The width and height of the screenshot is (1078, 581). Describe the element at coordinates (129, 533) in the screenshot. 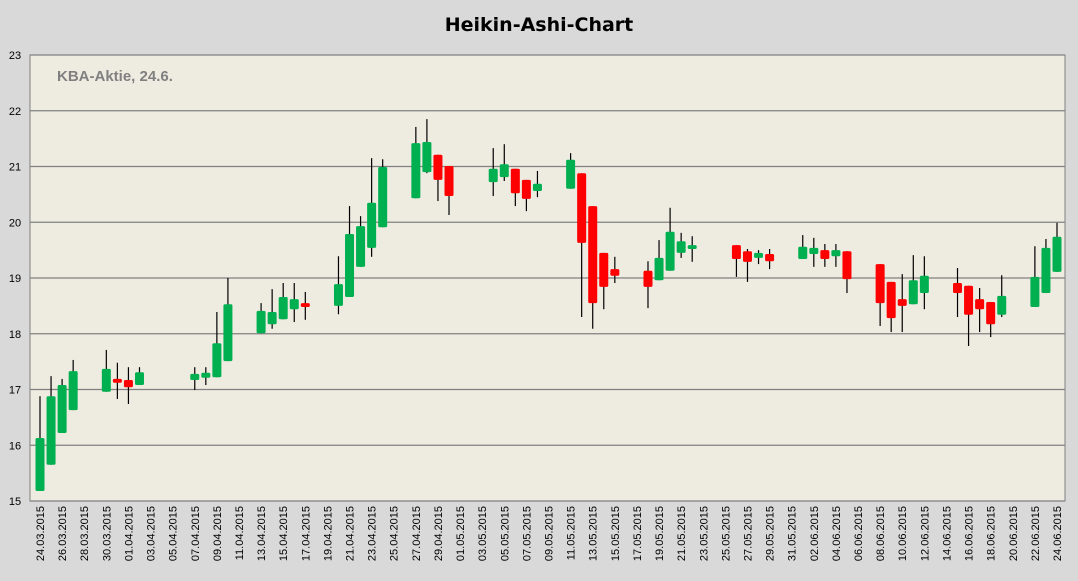

I see `x-tick-label: 01.04.2015` at that location.